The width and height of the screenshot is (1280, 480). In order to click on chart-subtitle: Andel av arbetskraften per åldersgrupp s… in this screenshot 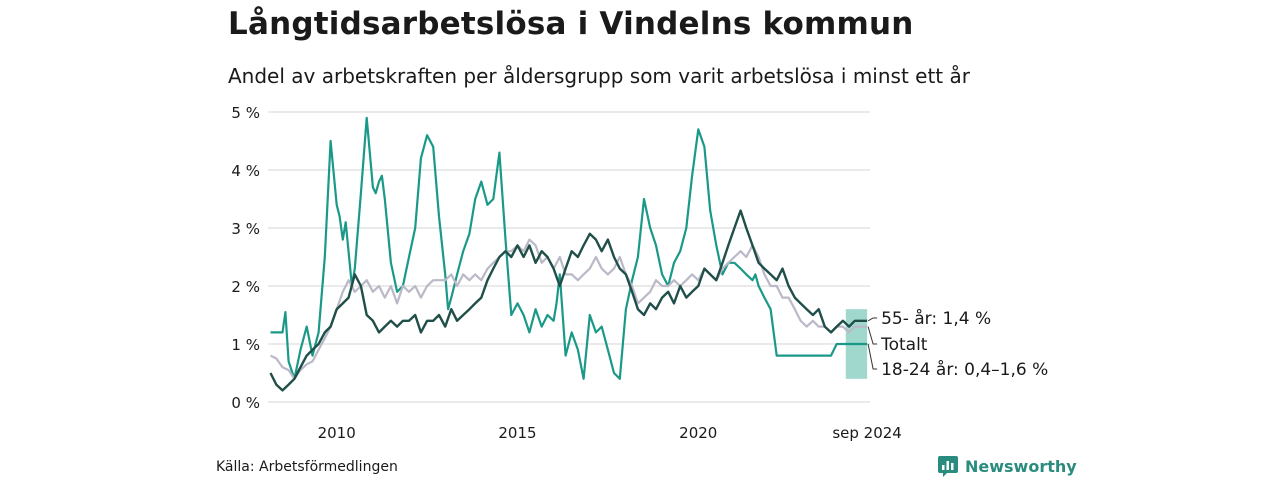, I will do `click(599, 76)`.